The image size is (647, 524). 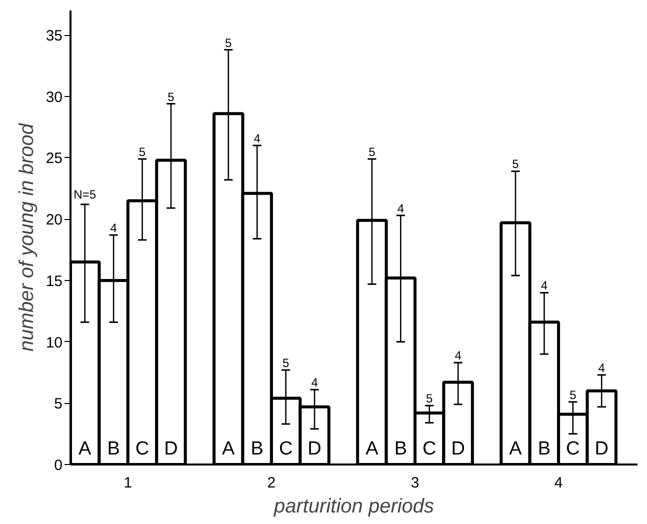 What do you see at coordinates (558, 483) in the screenshot?
I see `x-tick-label: 4` at bounding box center [558, 483].